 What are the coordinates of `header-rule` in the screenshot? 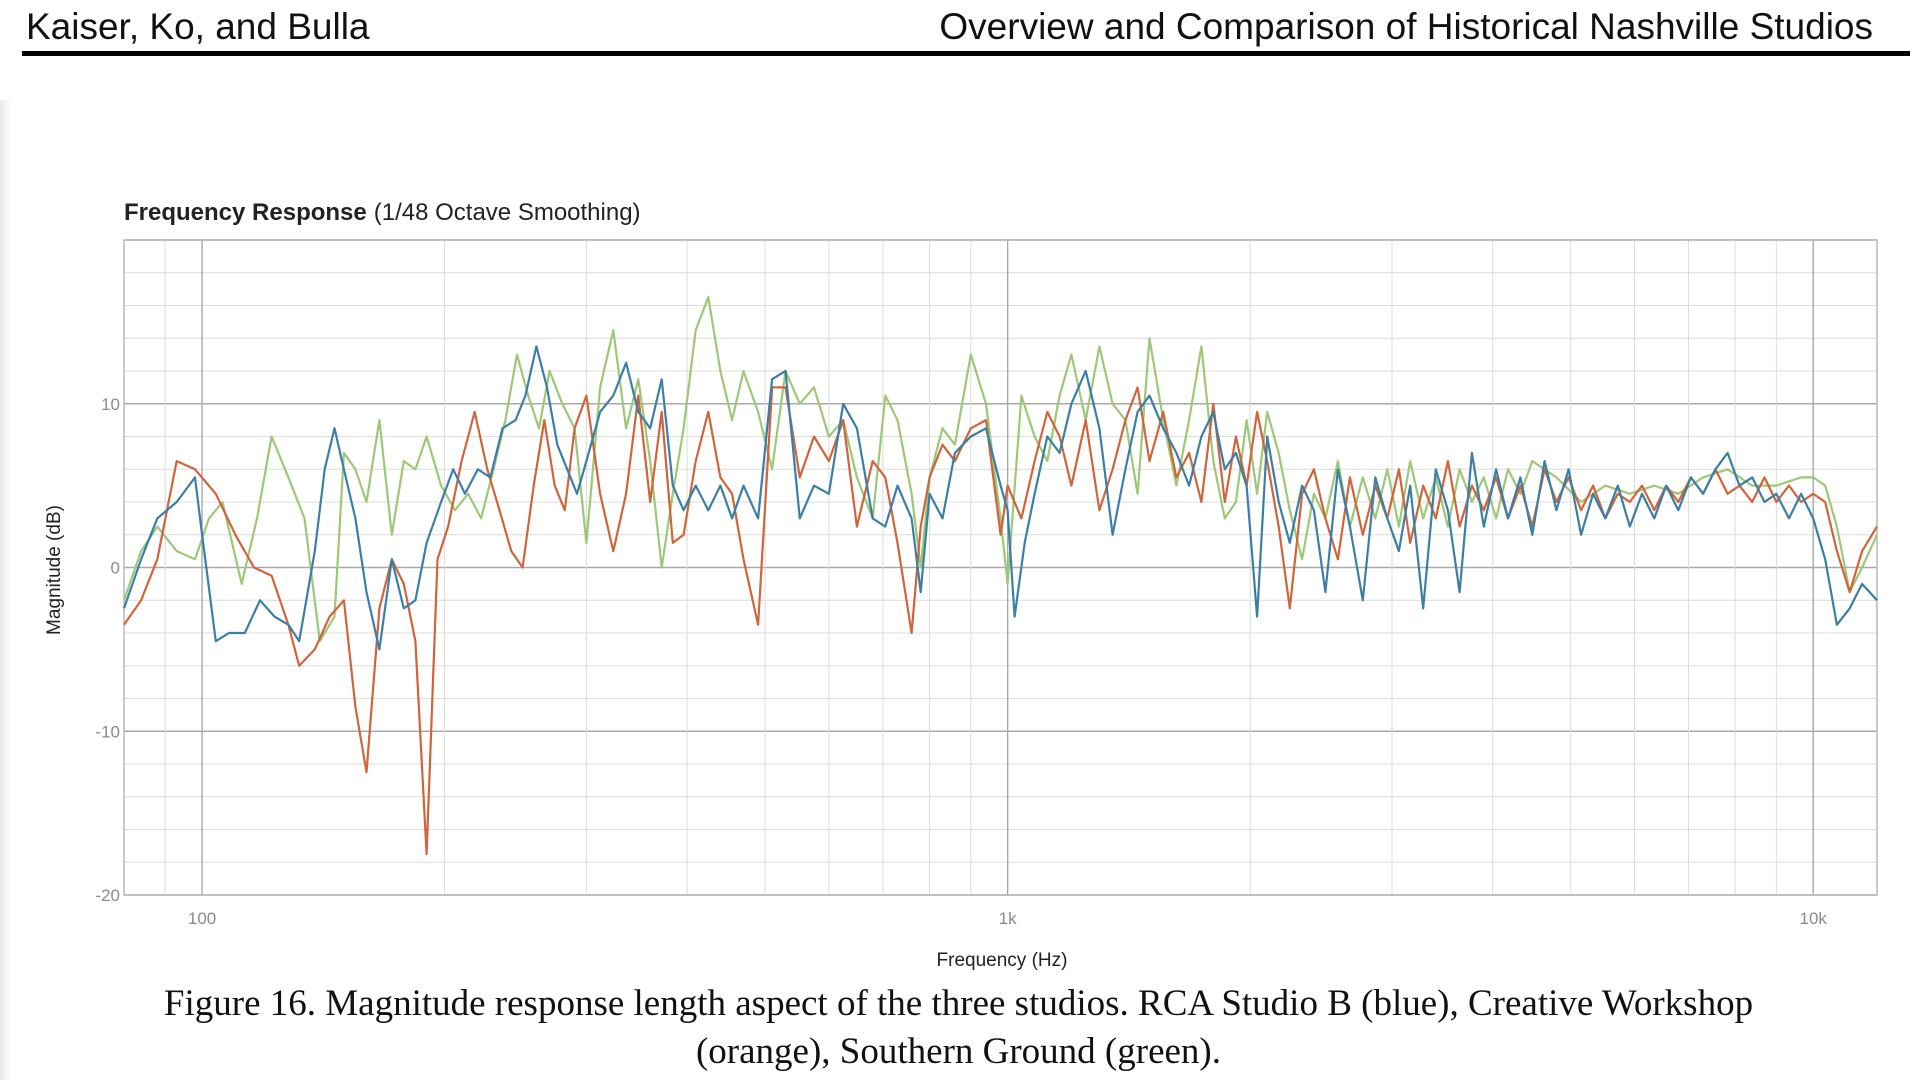 It's located at (966, 53).